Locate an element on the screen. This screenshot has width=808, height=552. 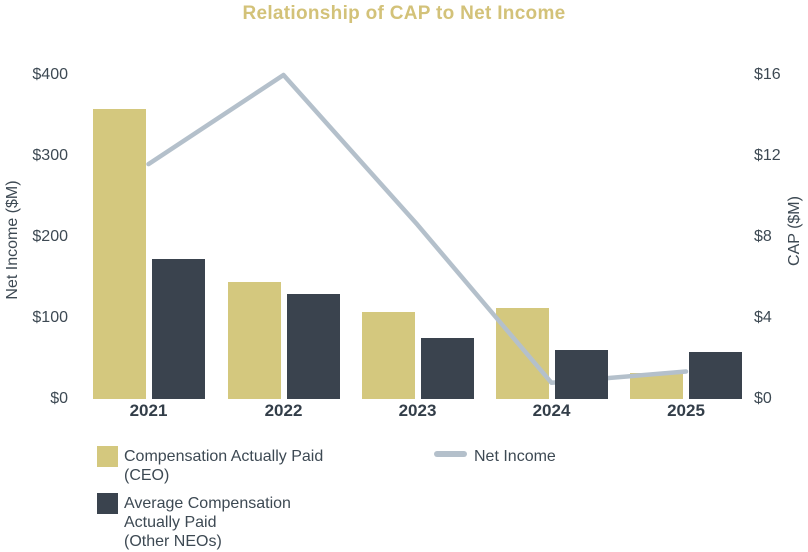
left-axis-tick: $100 is located at coordinates (50, 317).